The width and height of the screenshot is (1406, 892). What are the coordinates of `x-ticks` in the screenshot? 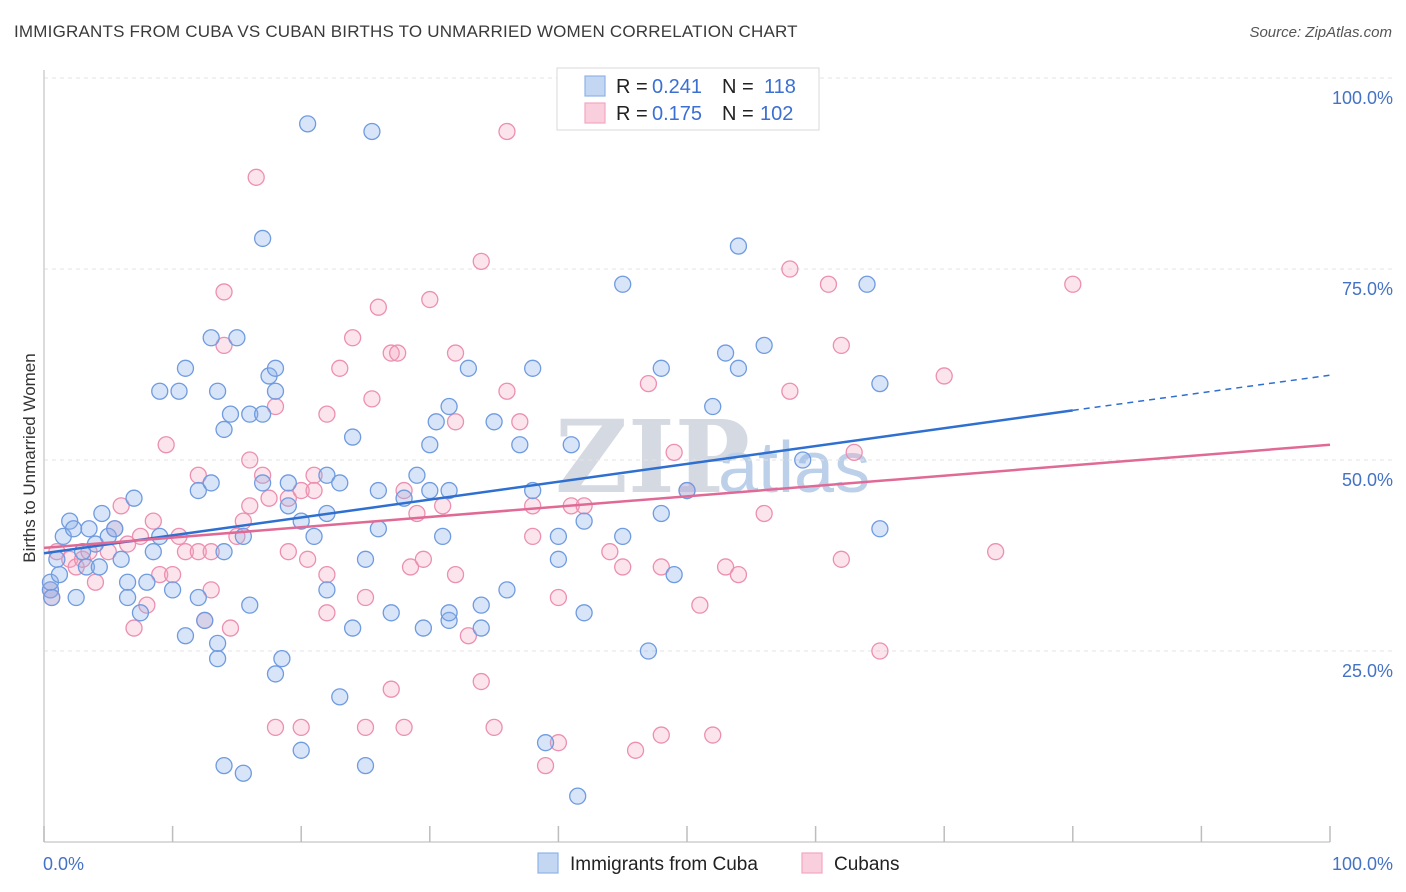 It's located at (687, 834).